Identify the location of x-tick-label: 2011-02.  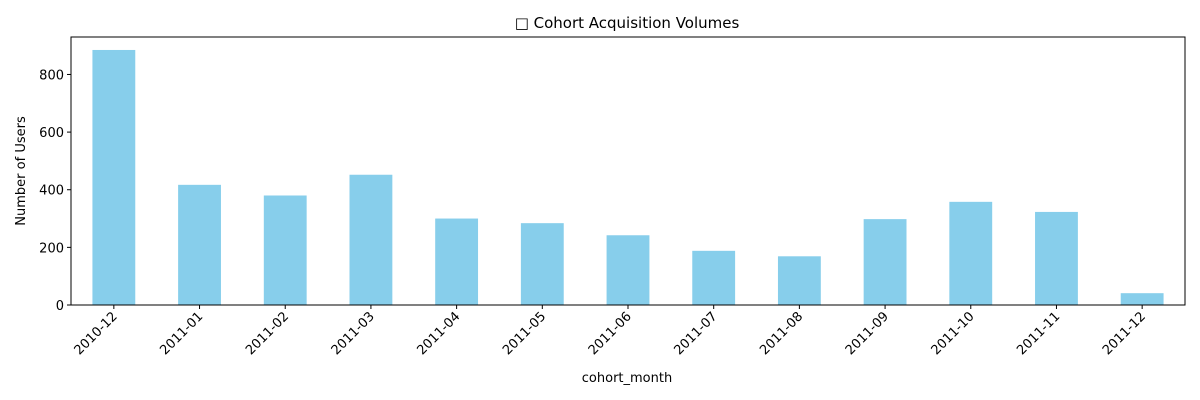
(267, 333).